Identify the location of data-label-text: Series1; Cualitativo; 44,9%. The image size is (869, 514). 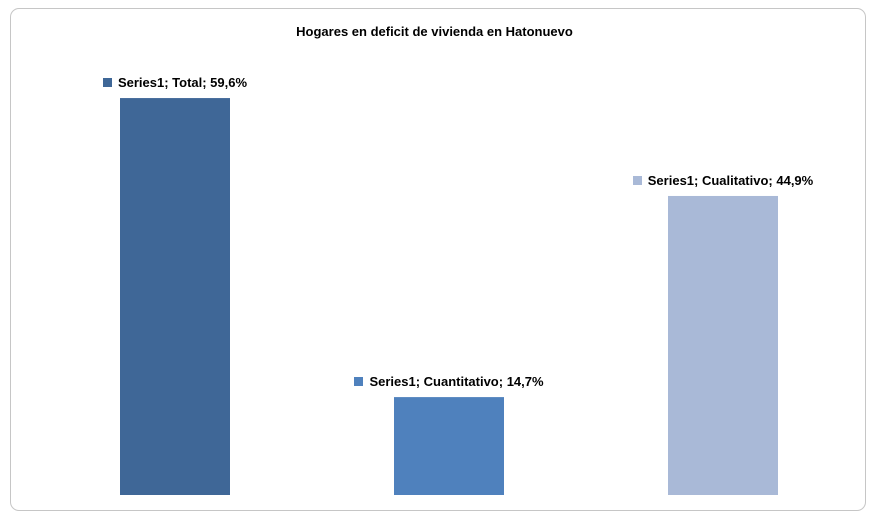
(730, 180).